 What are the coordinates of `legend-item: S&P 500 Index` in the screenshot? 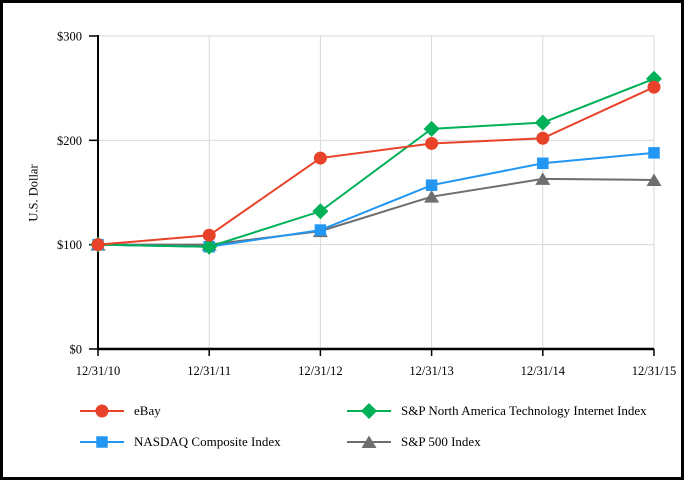 It's located at (506, 442).